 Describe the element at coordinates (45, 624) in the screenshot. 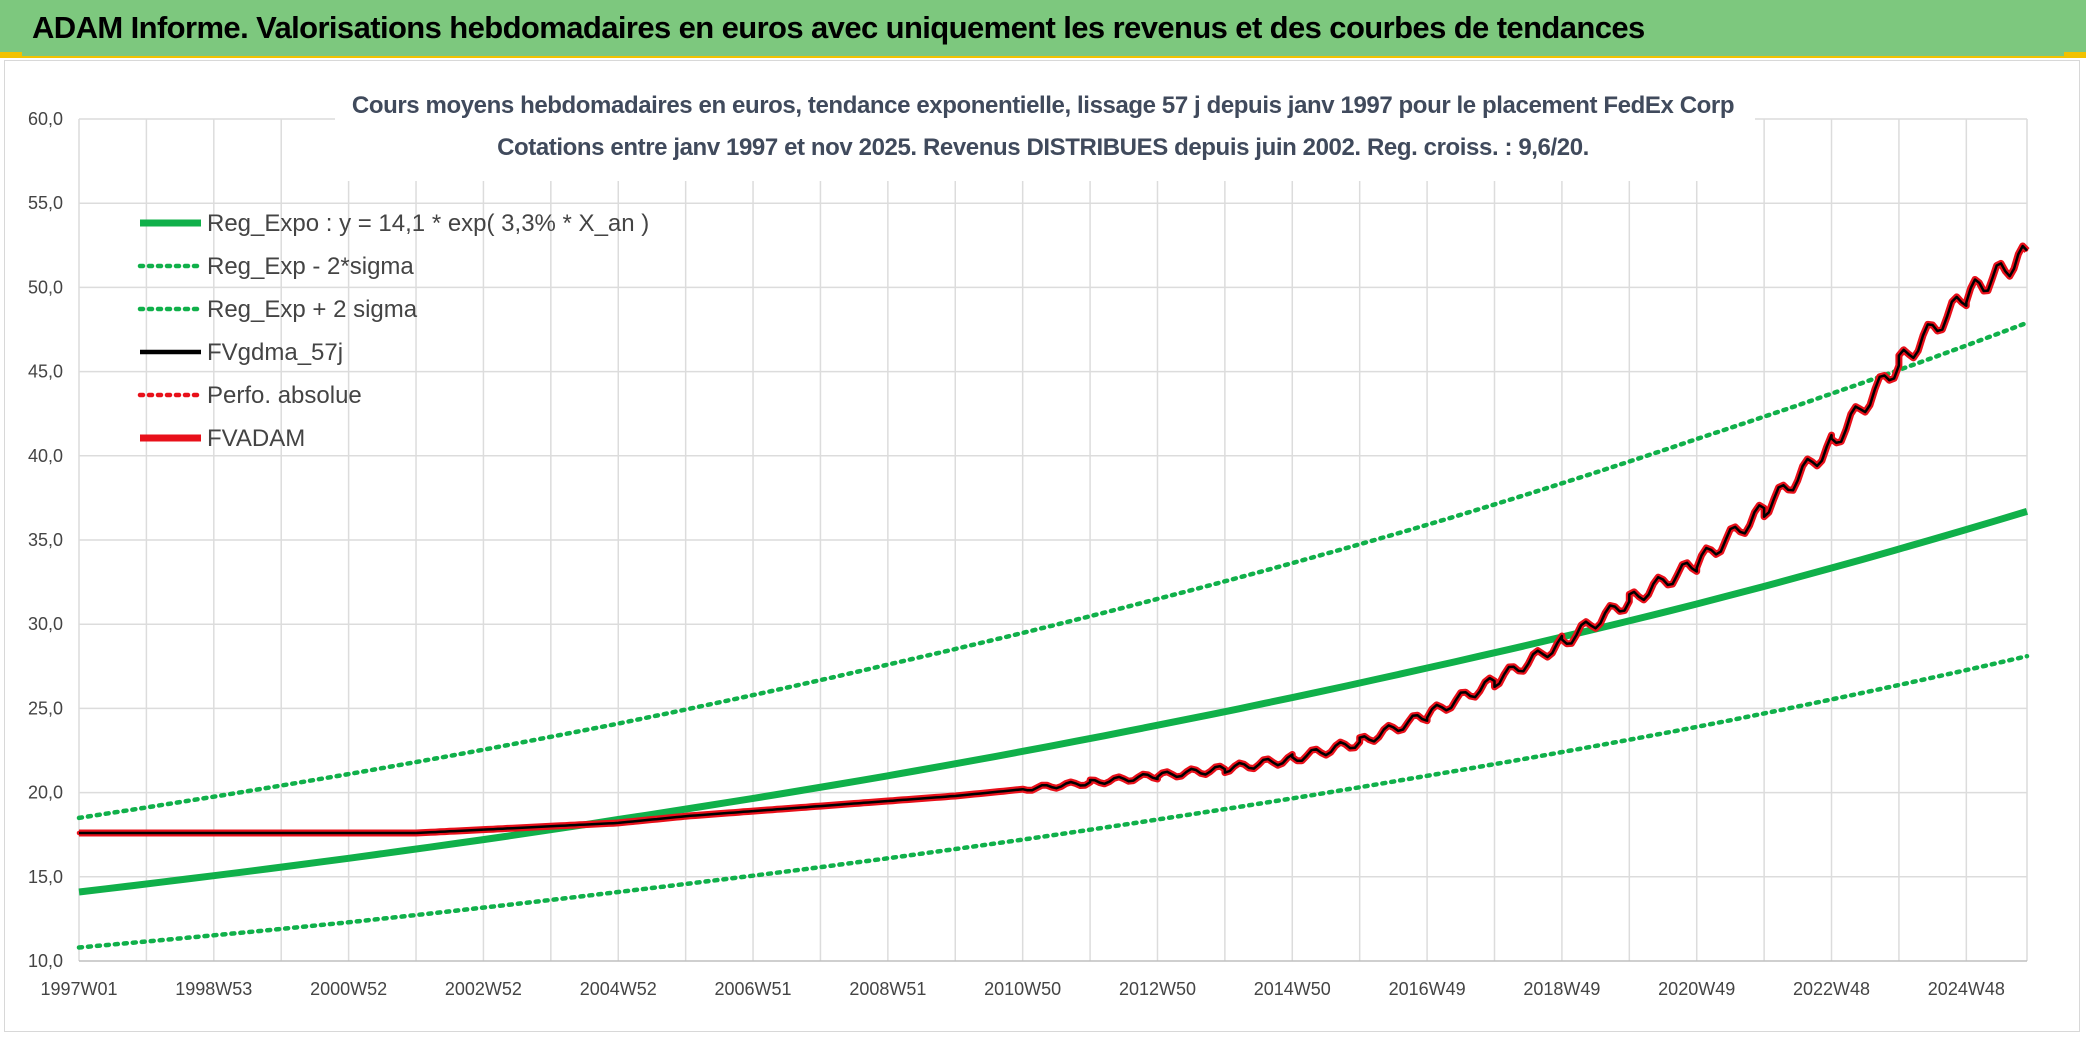

I see `y-tick-label: 30,0` at that location.